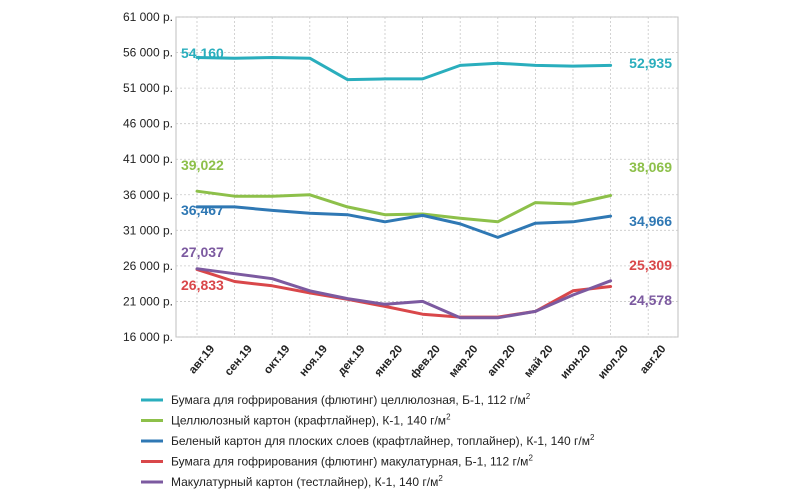 Image resolution: width=805 pixels, height=500 pixels. Describe the element at coordinates (576, 362) in the screenshot. I see `x-tick-label: июн.20` at that location.